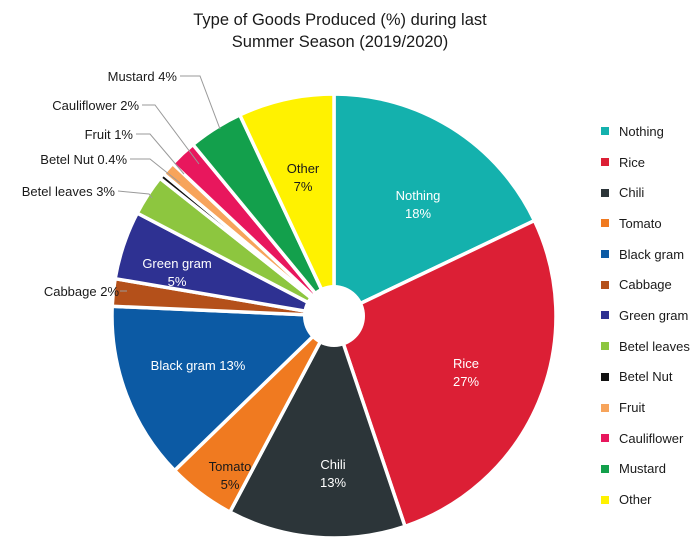 The height and width of the screenshot is (537, 698). I want to click on legend-item-mustard: Mustard, so click(645, 469).